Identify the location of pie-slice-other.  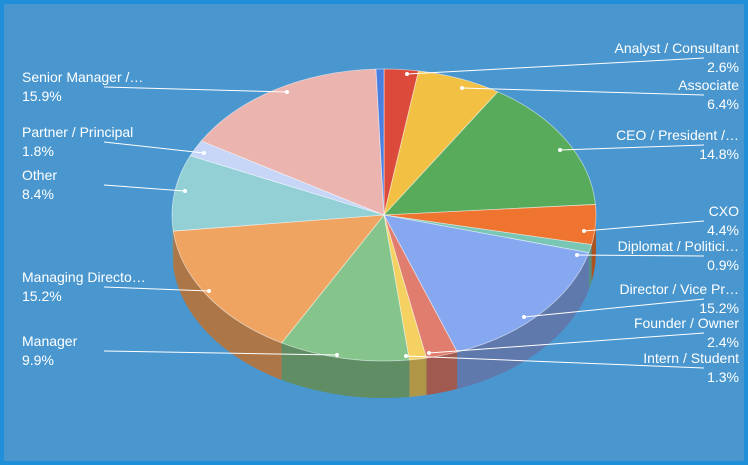
(278, 193).